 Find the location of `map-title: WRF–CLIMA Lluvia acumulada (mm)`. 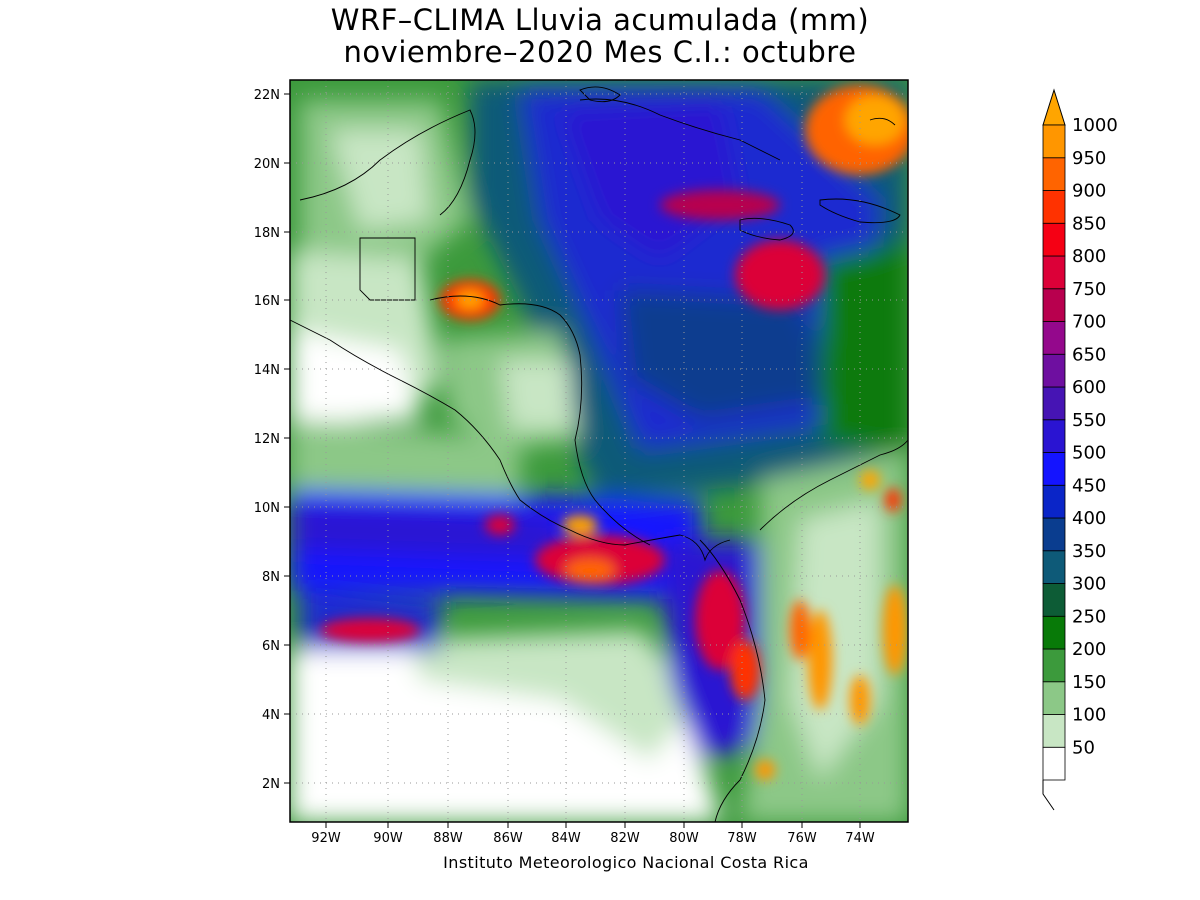

map-title: WRF–CLIMA Lluvia acumulada (mm) is located at coordinates (600, 20).